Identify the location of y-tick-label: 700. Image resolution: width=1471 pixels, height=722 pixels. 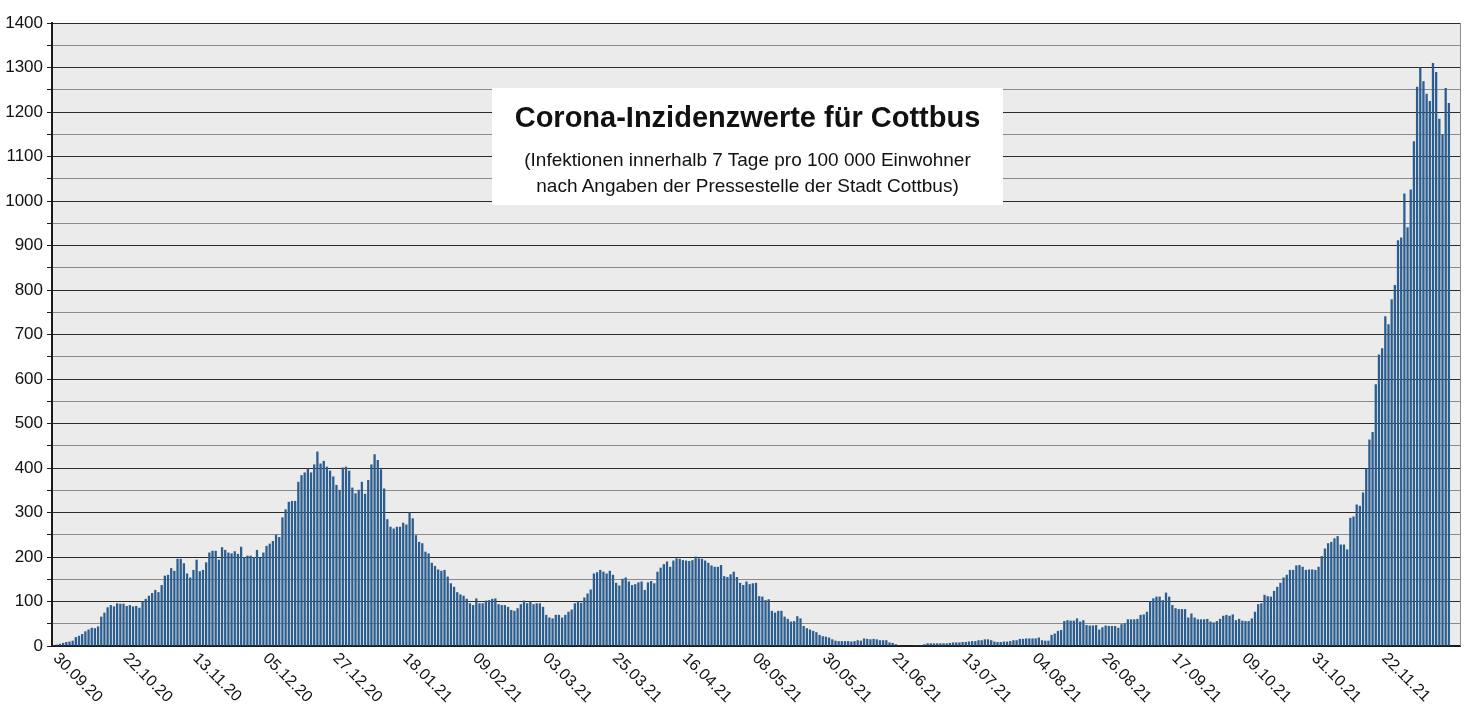
(28, 334).